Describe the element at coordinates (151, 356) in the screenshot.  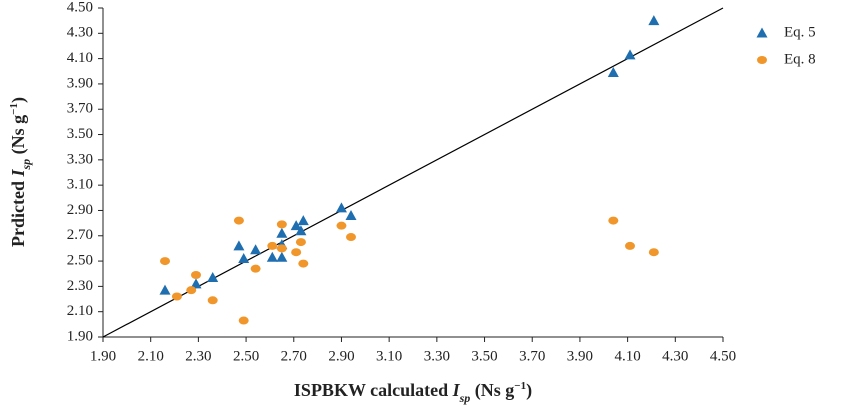
I see `x-tick-label: 2.10` at that location.